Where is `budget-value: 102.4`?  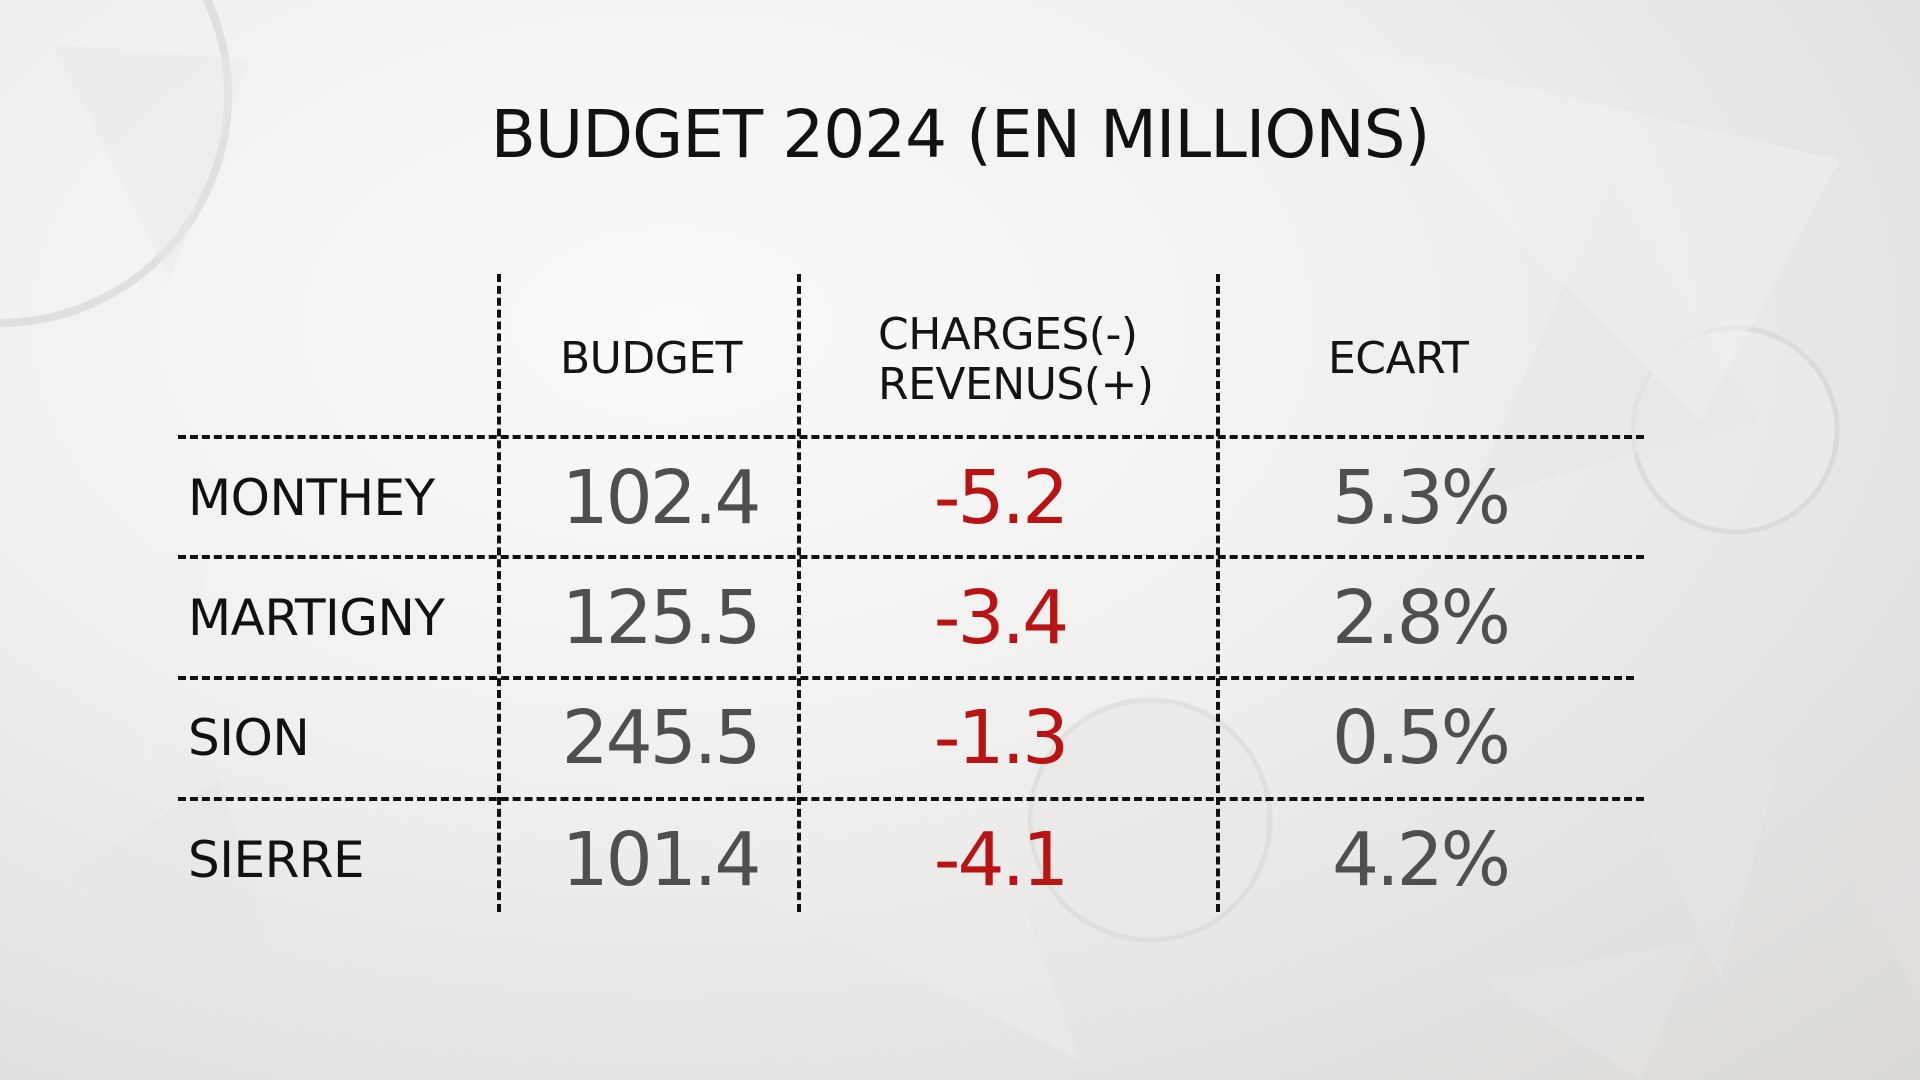
budget-value: 102.4 is located at coordinates (661, 498).